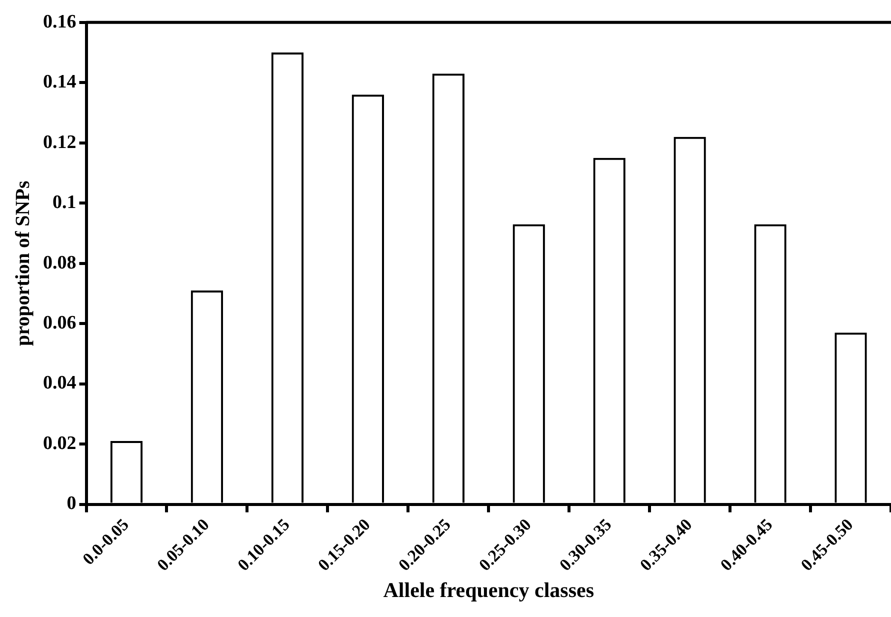 The width and height of the screenshot is (891, 617). What do you see at coordinates (59, 263) in the screenshot?
I see `y-tick-label: 0.08` at bounding box center [59, 263].